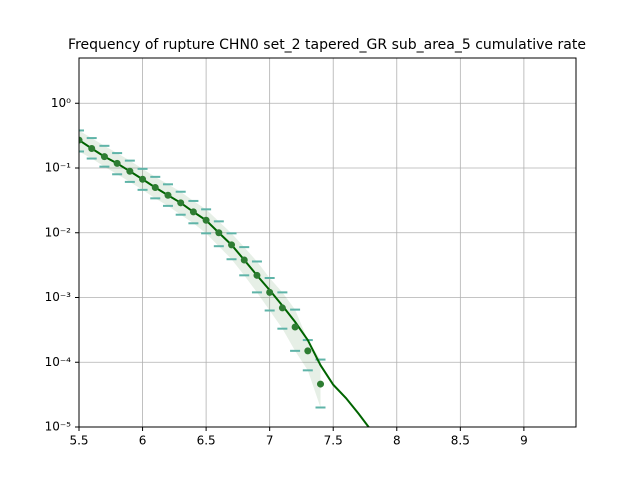  Describe the element at coordinates (206, 441) in the screenshot. I see `x-tick-label: 6.5` at that location.